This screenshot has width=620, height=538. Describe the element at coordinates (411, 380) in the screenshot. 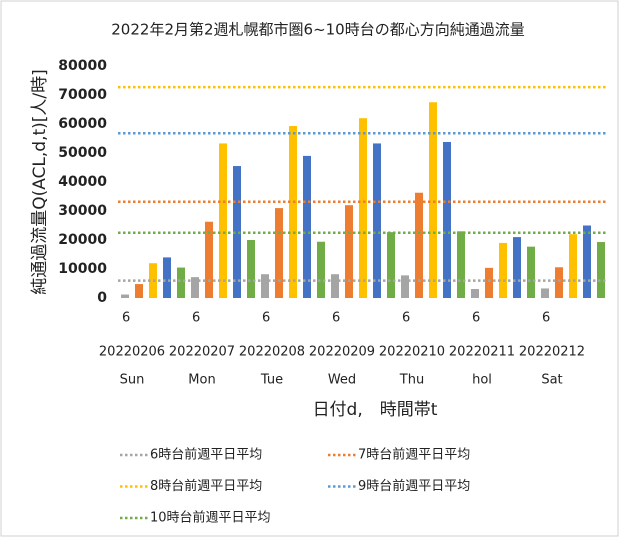

I see `weekday-label: Thu` at that location.